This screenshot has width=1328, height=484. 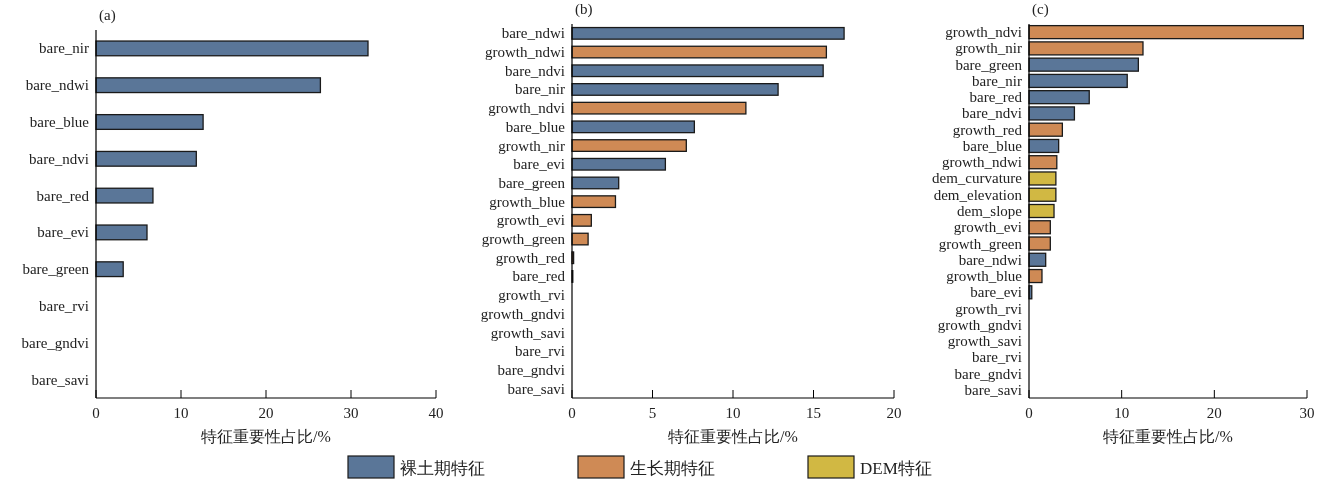 What do you see at coordinates (1040, 9) in the screenshot?
I see `chart-title: (c)` at bounding box center [1040, 9].